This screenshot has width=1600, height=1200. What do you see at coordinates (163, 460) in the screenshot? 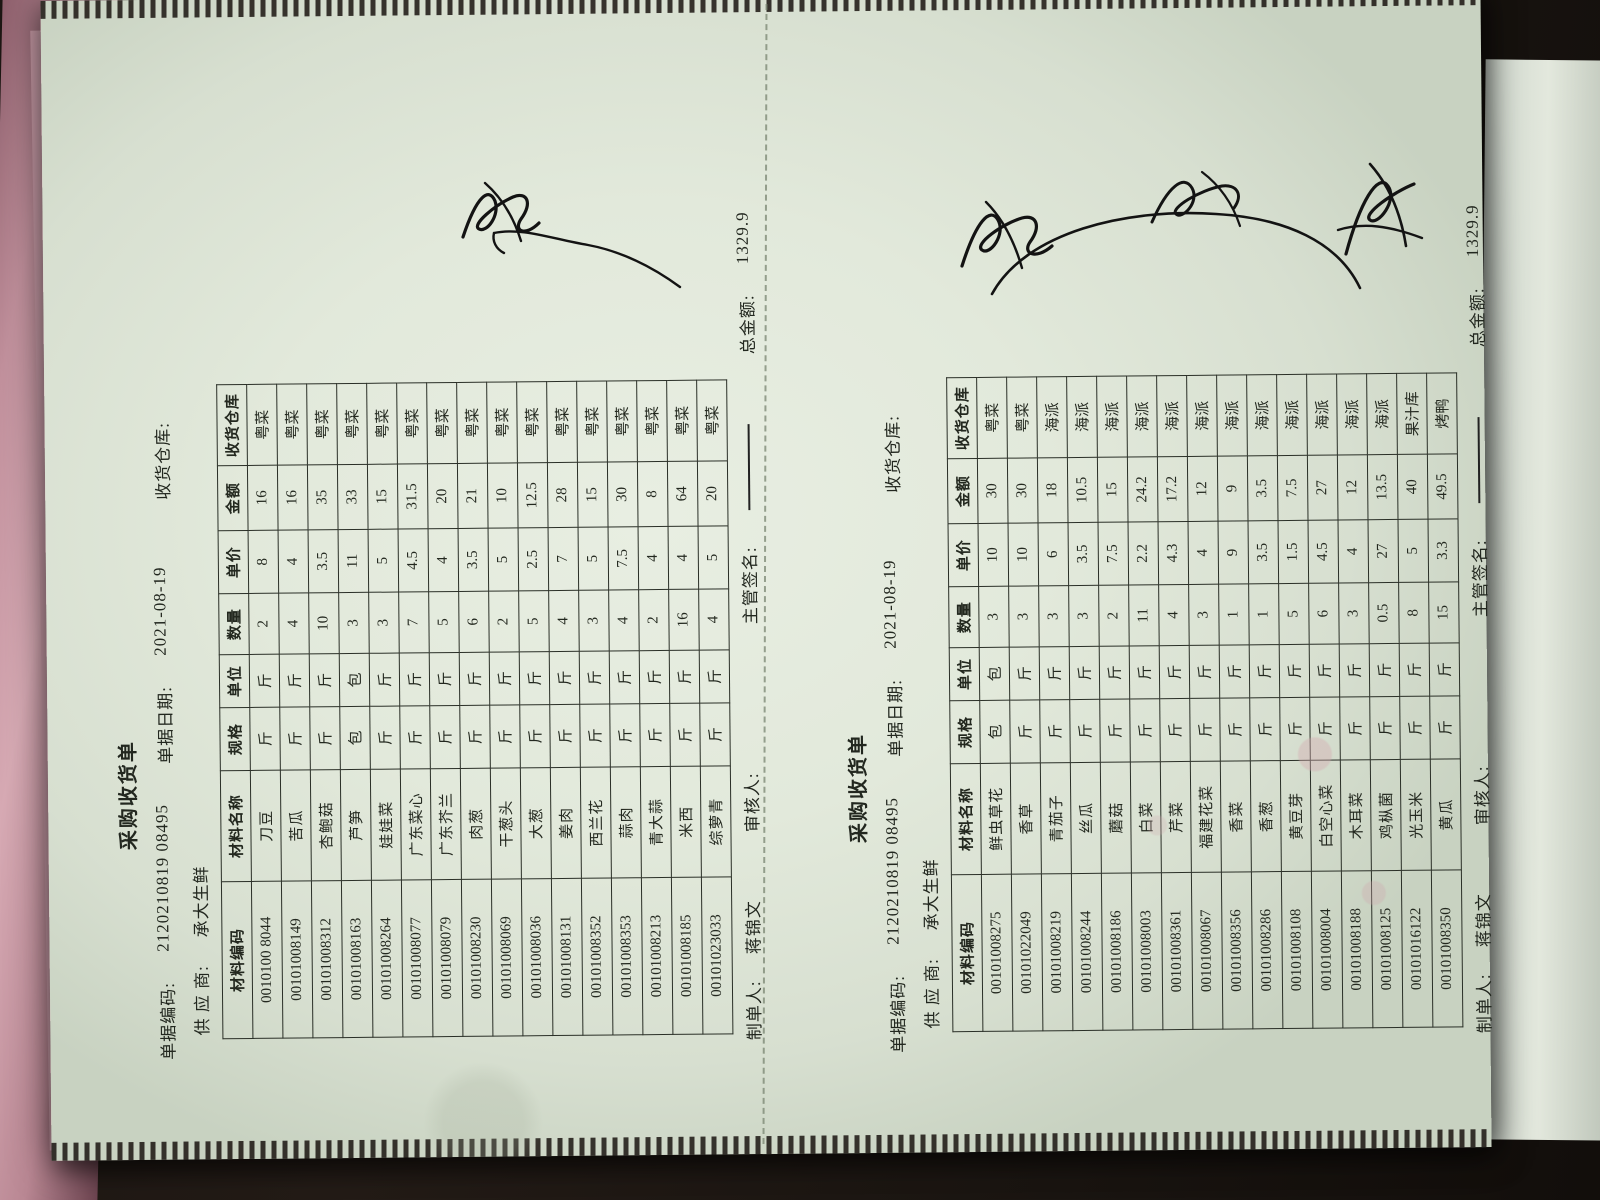
I see `receipt-1-warehouse-label: 收货仓库:` at bounding box center [163, 460].